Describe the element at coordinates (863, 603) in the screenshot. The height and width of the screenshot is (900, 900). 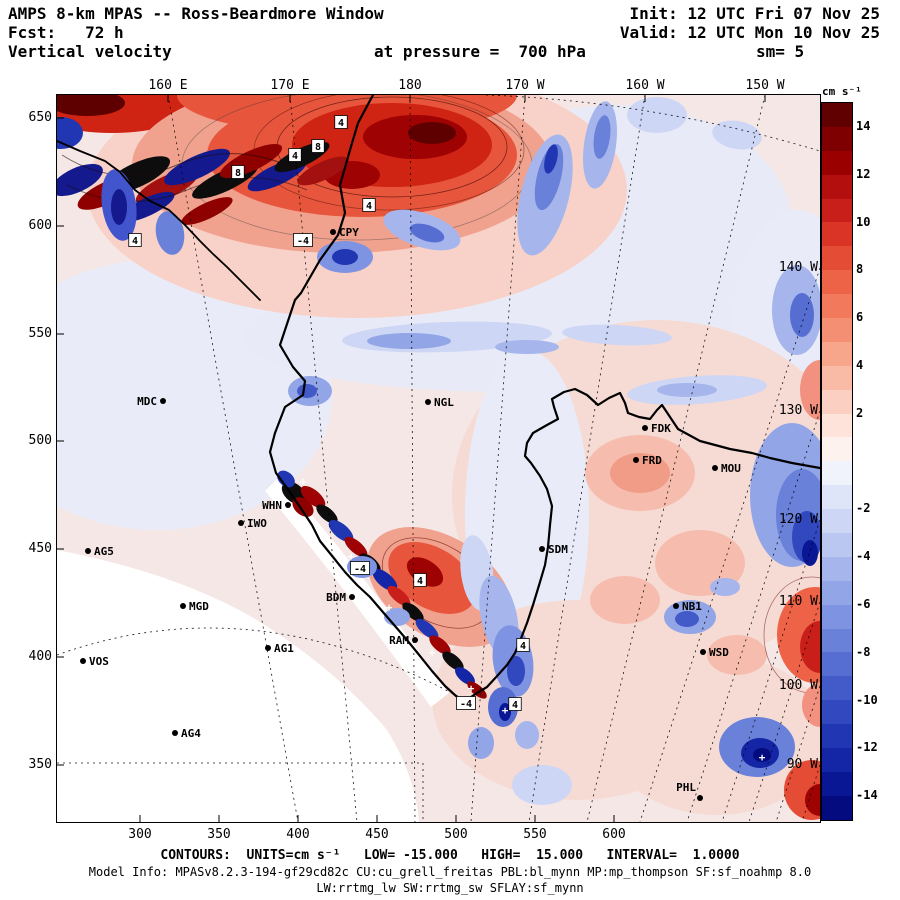
I see `colorbar-tick-label: -6` at that location.